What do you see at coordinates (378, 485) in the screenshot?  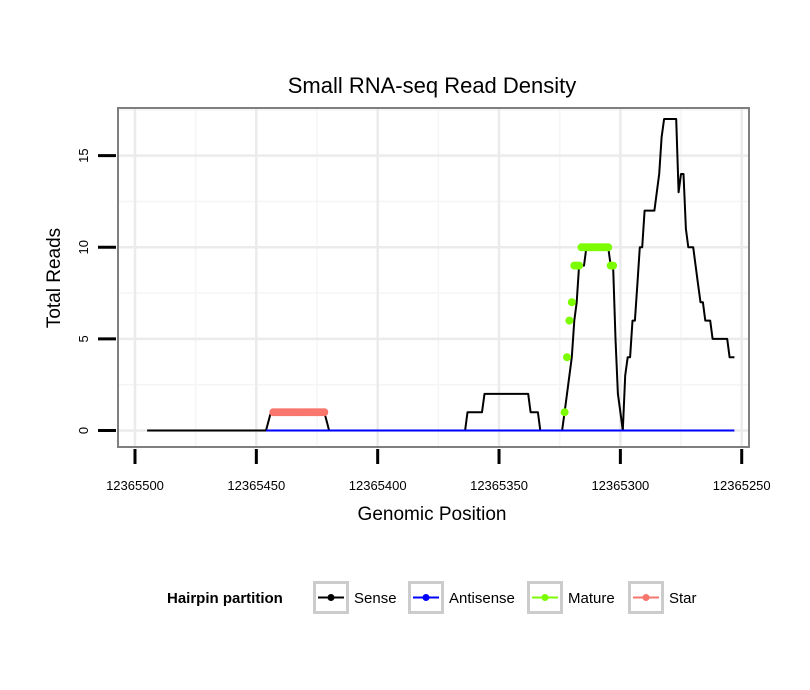 I see `x-tick-label: 12365400` at bounding box center [378, 485].